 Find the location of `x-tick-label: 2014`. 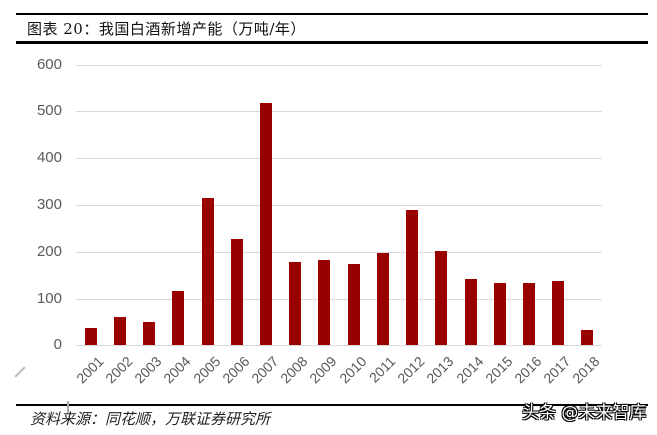

x-tick-label: 2014 is located at coordinates (469, 370).